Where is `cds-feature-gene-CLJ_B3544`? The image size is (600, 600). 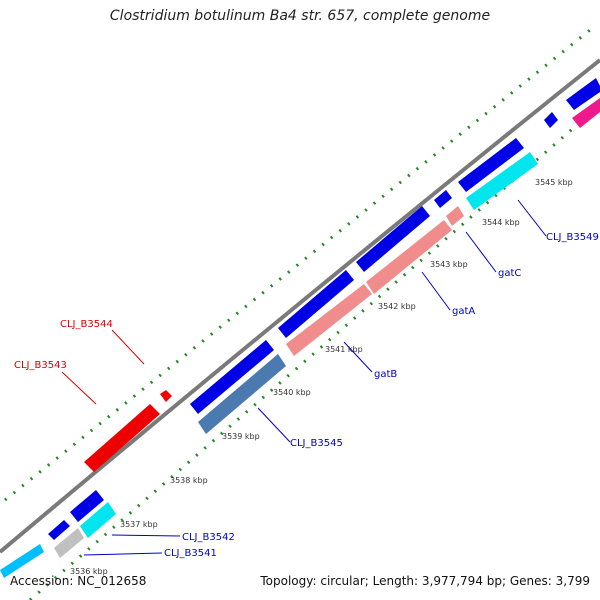 cds-feature-gene-CLJ_B3544 is located at coordinates (166, 396).